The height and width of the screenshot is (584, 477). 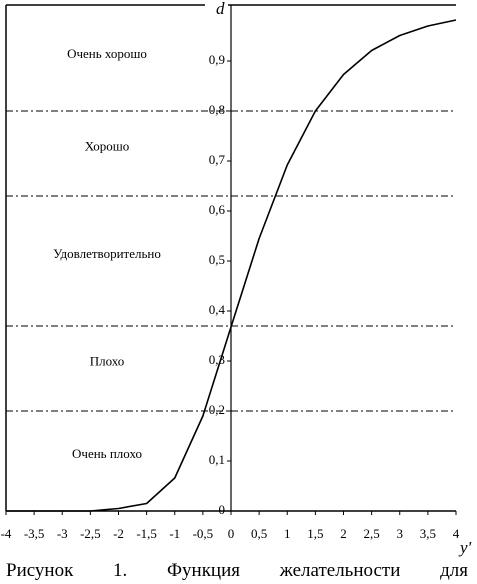 I want to click on x-tick-label: 2, so click(x=343, y=533).